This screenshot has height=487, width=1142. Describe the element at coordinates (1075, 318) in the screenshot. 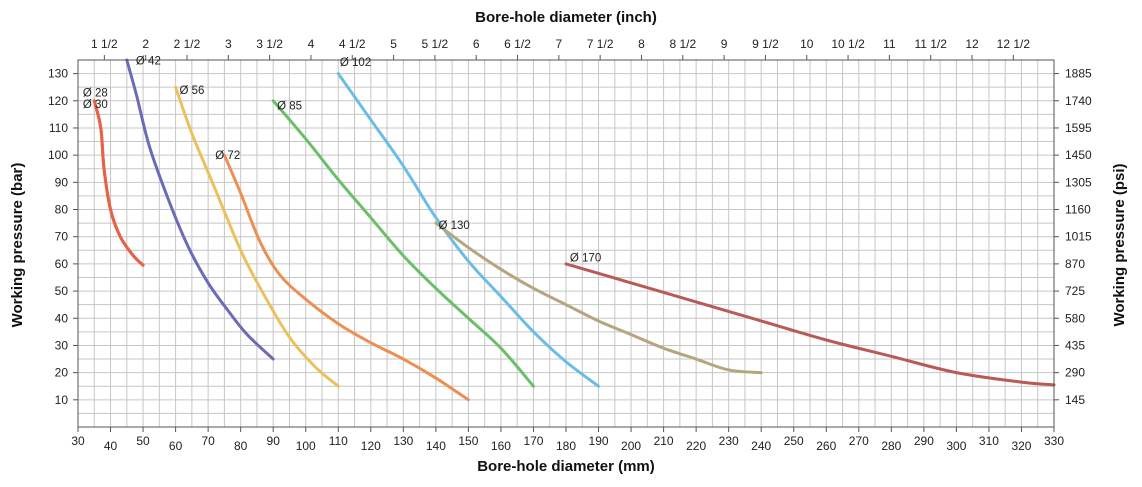

I see `y-right-tick-label: 580` at that location.